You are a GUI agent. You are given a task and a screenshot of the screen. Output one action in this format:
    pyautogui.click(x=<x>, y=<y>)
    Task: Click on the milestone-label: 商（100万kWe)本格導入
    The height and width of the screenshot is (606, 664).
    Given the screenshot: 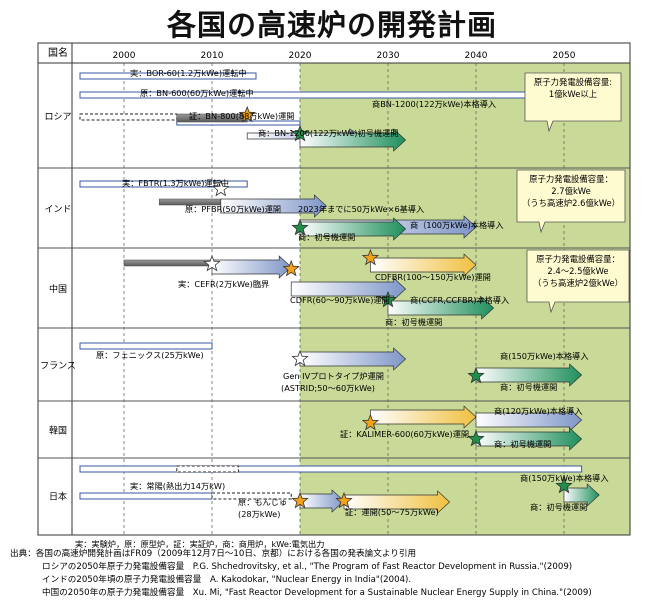 What is the action you would take?
    pyautogui.click(x=457, y=225)
    